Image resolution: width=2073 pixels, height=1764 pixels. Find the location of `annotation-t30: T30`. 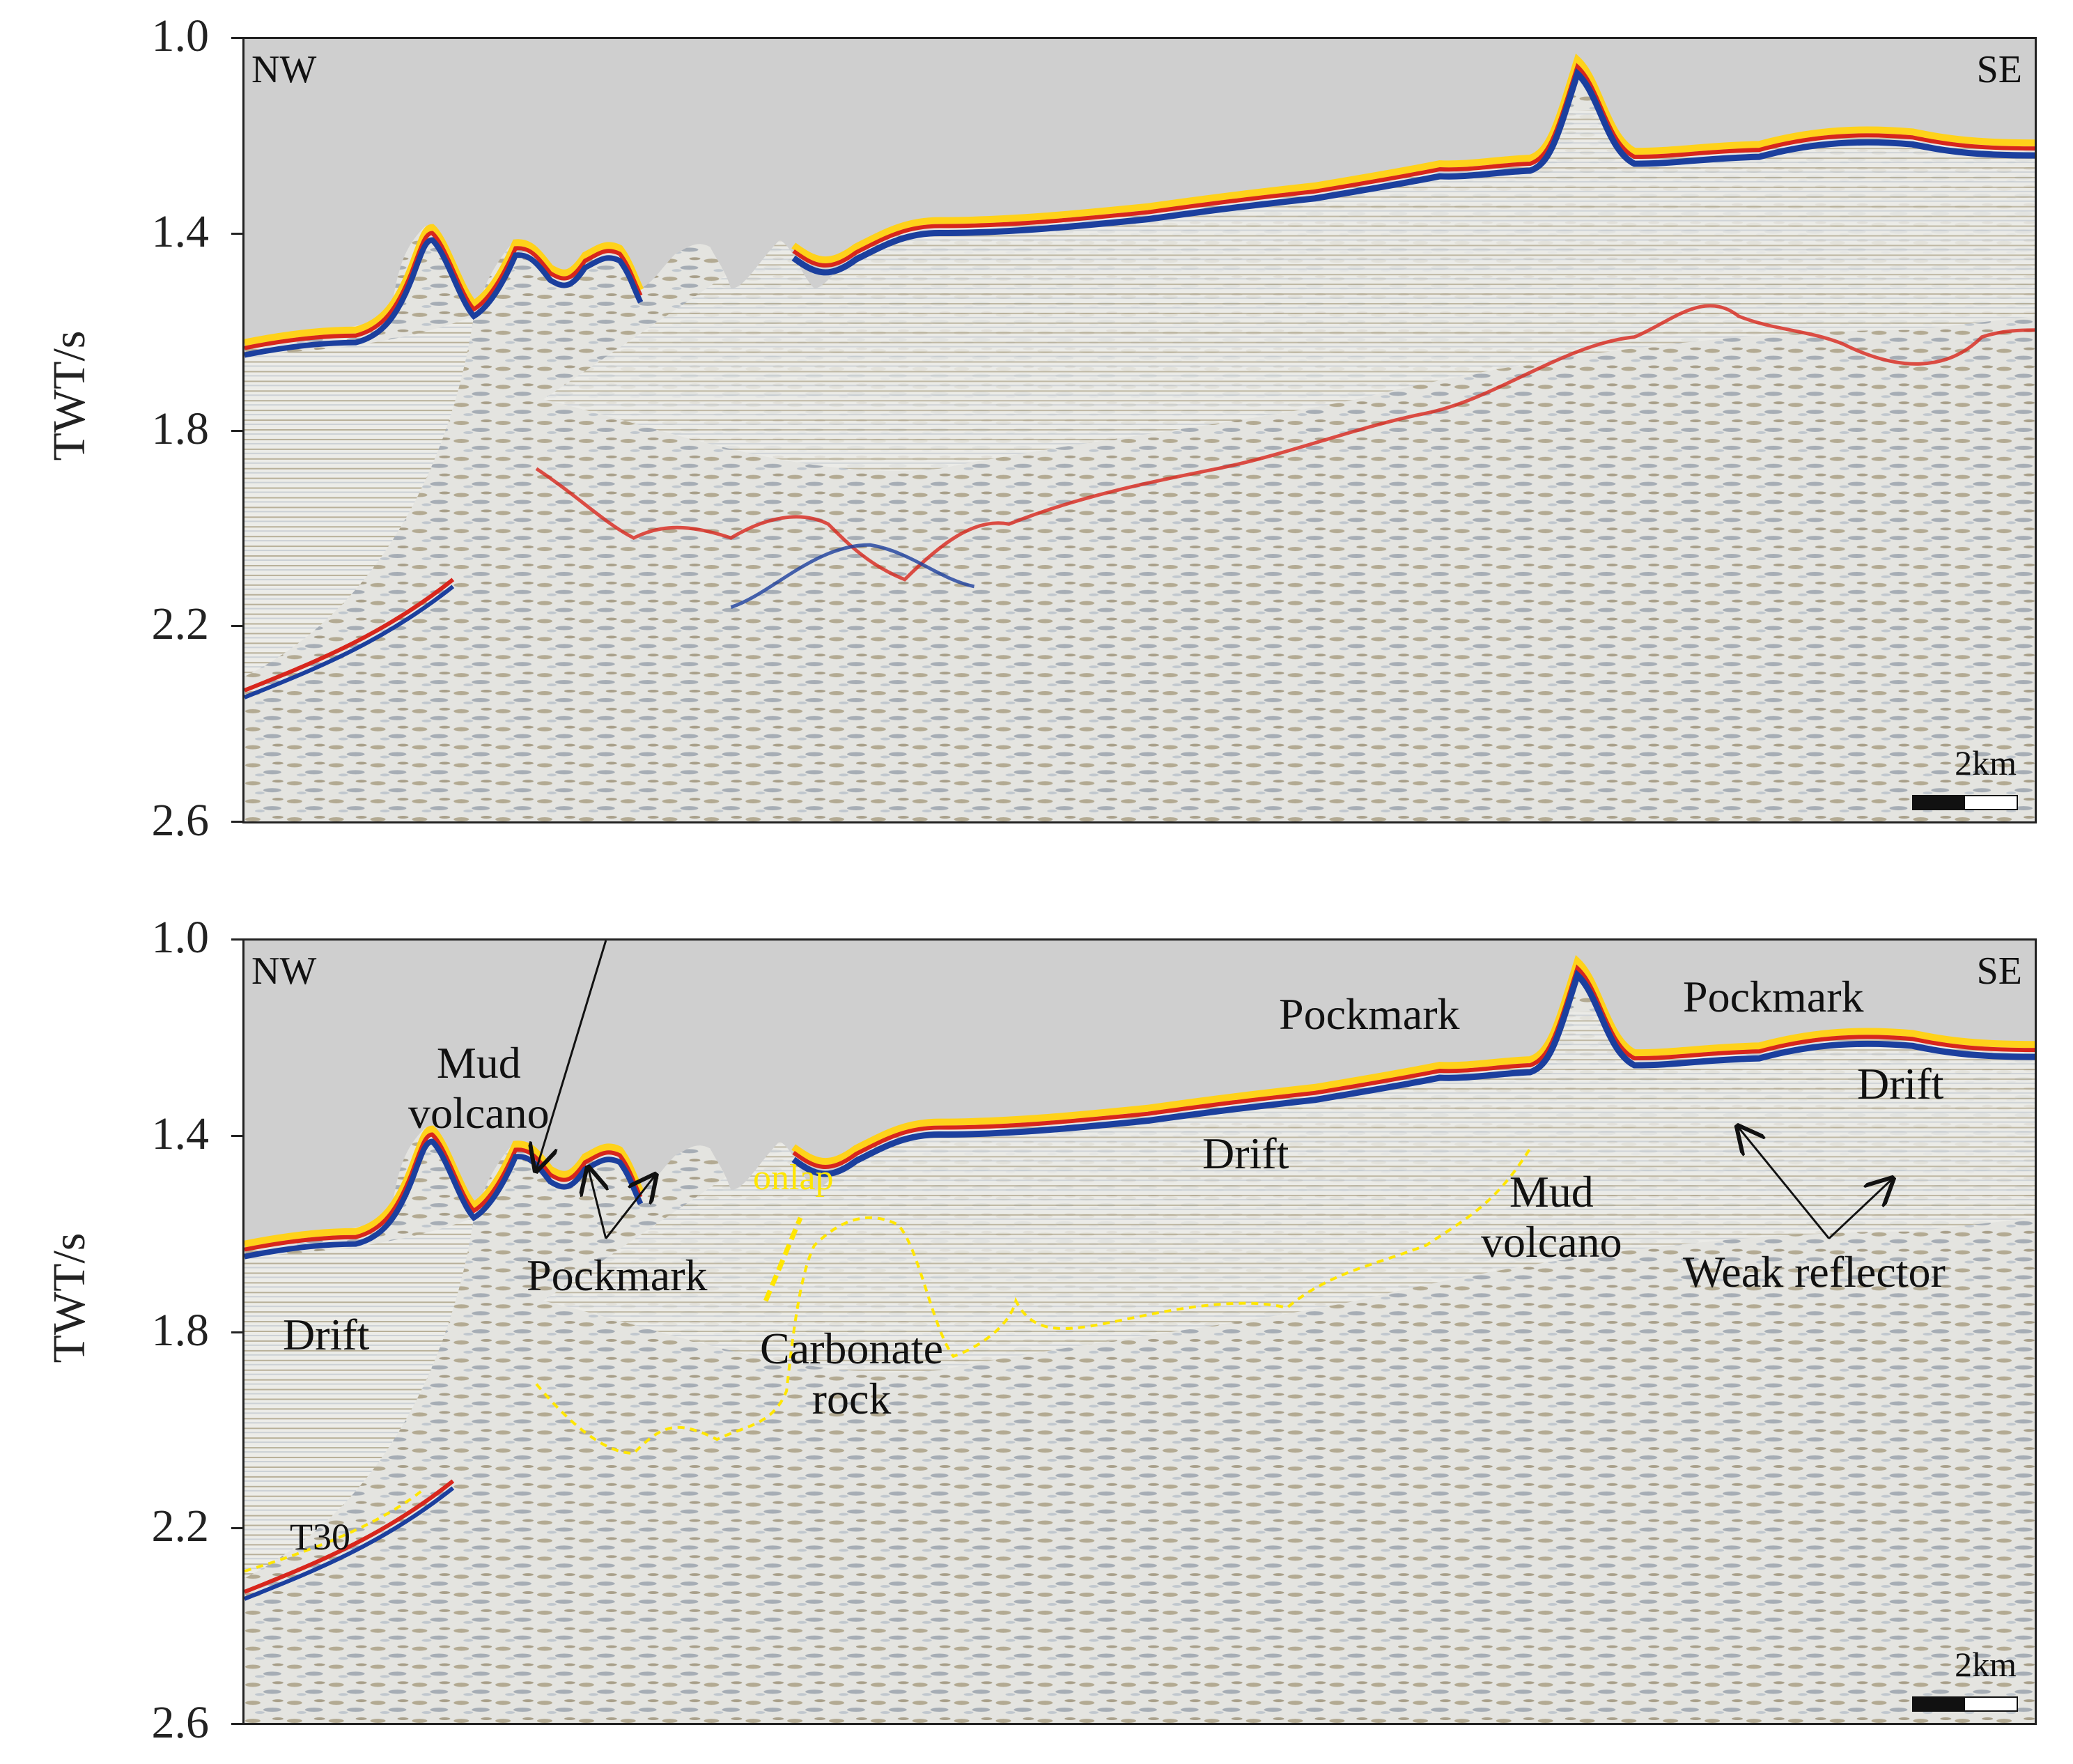

annotation-t30: T30 is located at coordinates (320, 1537).